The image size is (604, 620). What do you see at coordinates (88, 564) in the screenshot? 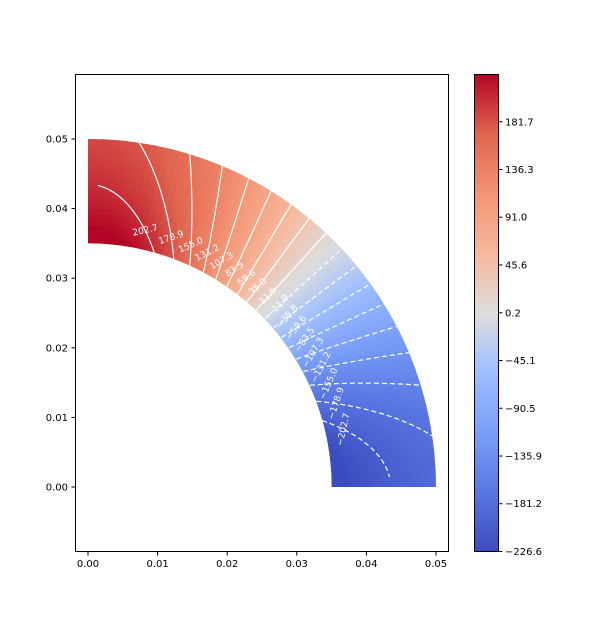
I see `x-tick-label: 0.00` at bounding box center [88, 564].